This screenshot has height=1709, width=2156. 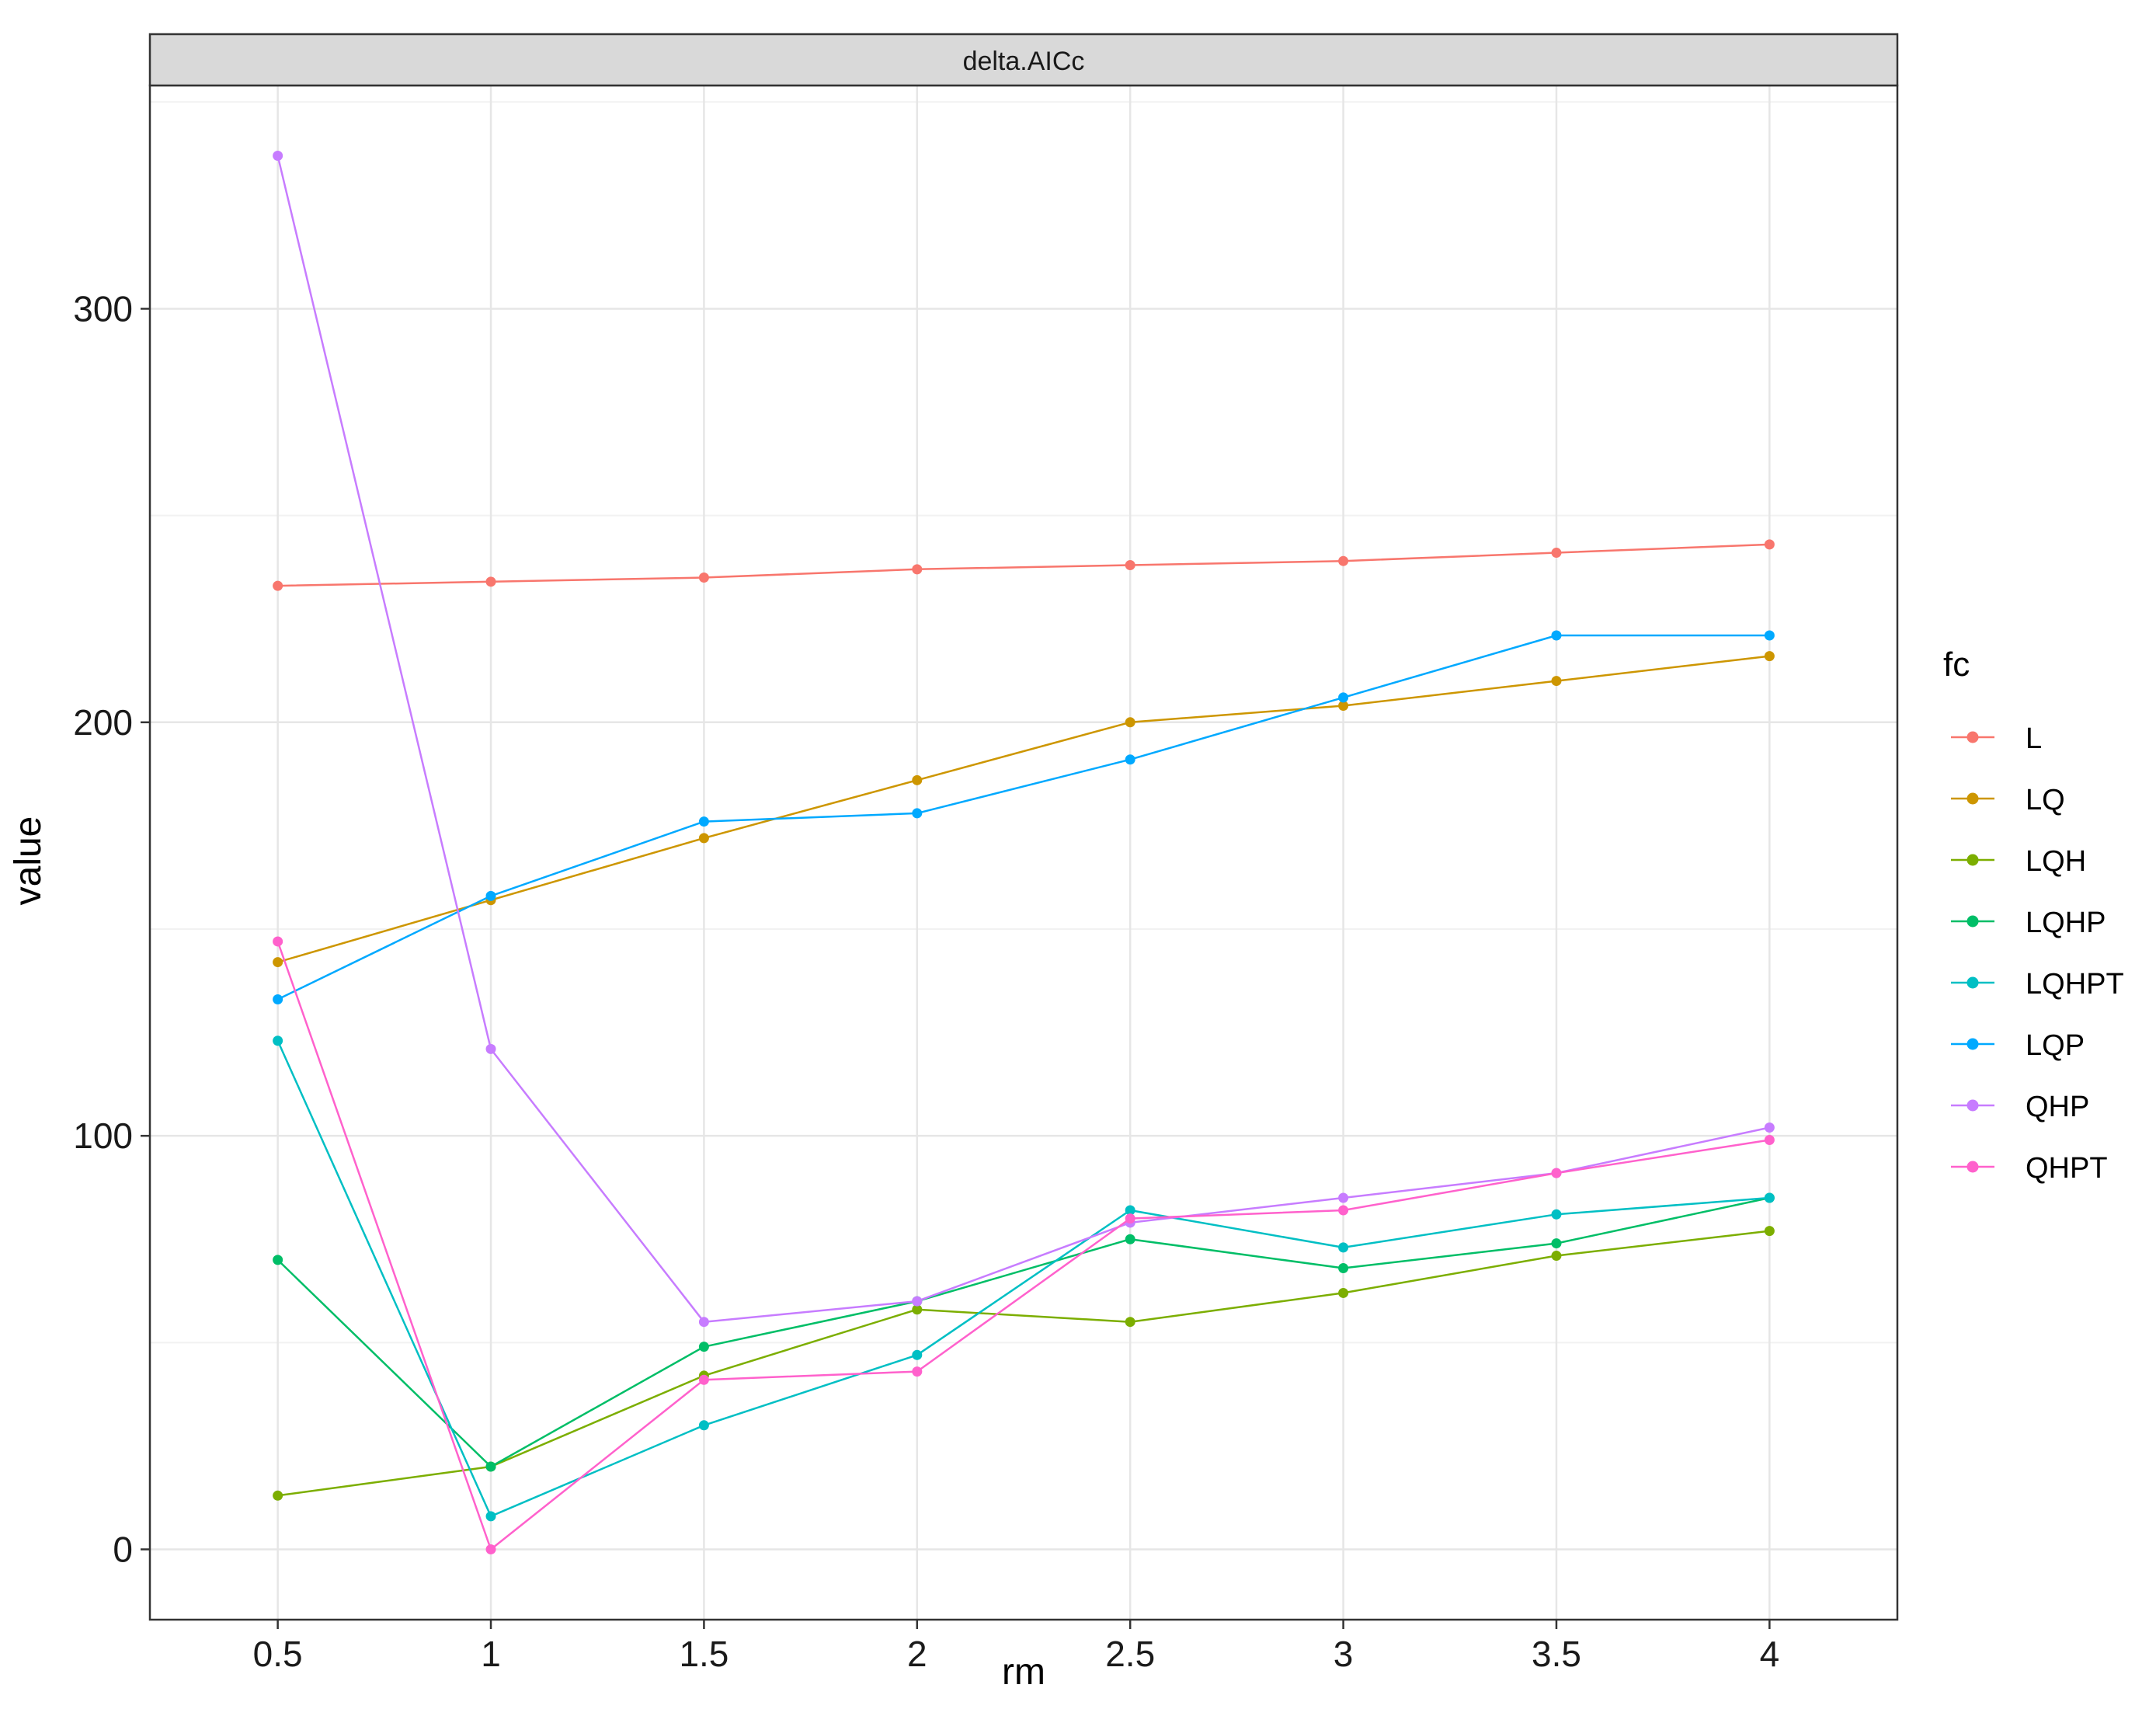 I want to click on x-tick-label: 1, so click(x=491, y=1654).